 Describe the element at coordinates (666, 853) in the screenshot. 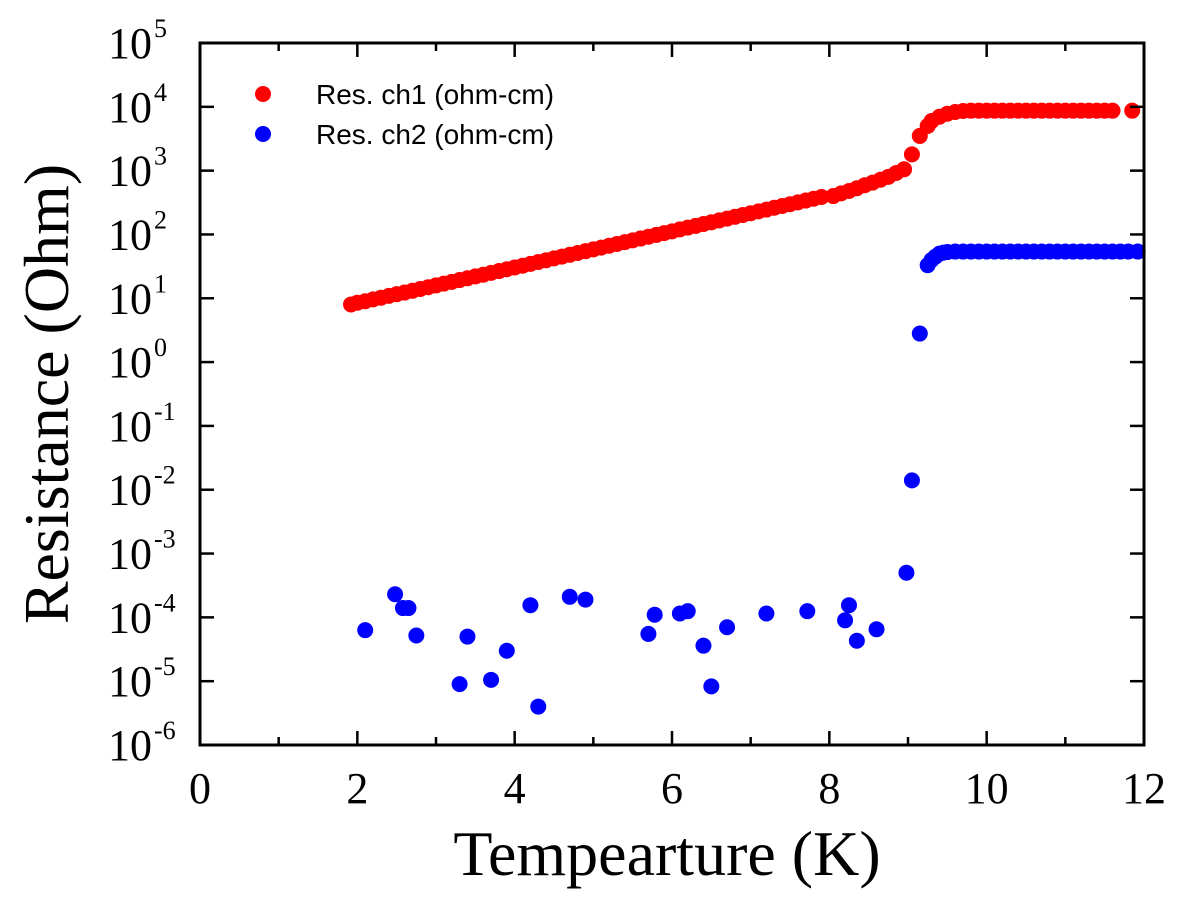

I see `x-axis-title: Tempearture (K)` at that location.